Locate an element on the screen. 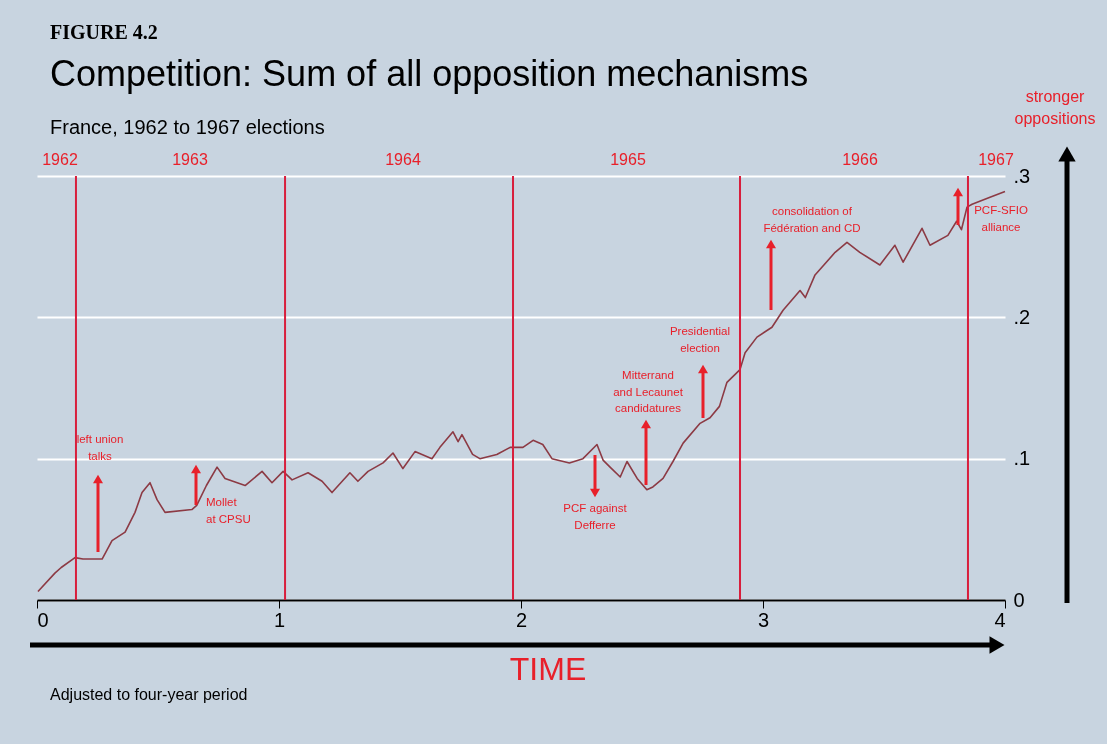  chart-title: Competition: Sum of all opposition mechanisms is located at coordinates (429, 73).